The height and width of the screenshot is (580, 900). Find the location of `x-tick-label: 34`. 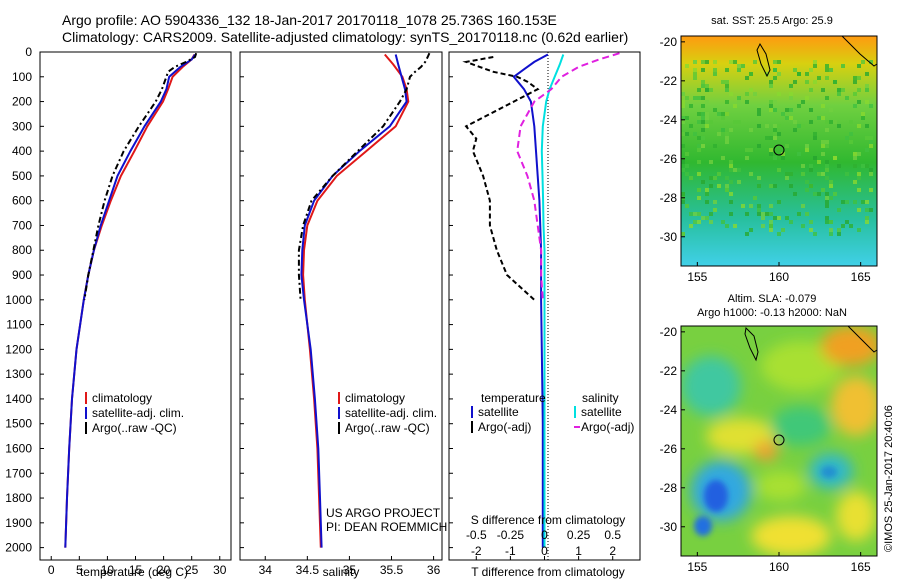

x-tick-label: 34 is located at coordinates (266, 570).